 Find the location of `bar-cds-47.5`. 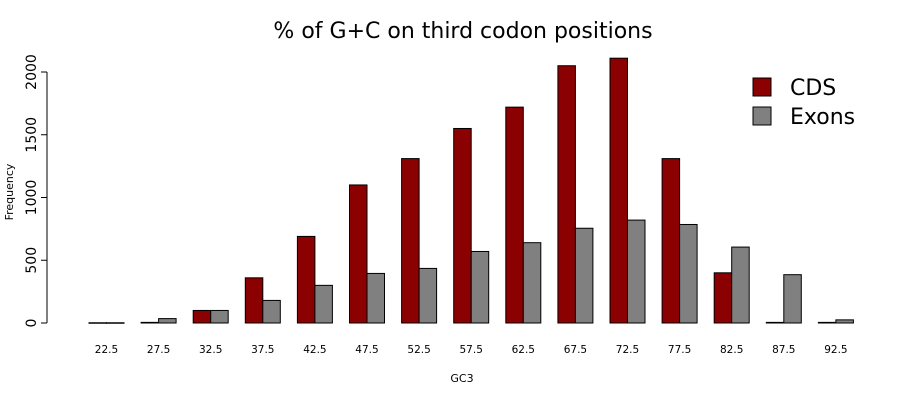

bar-cds-47.5 is located at coordinates (358, 254).